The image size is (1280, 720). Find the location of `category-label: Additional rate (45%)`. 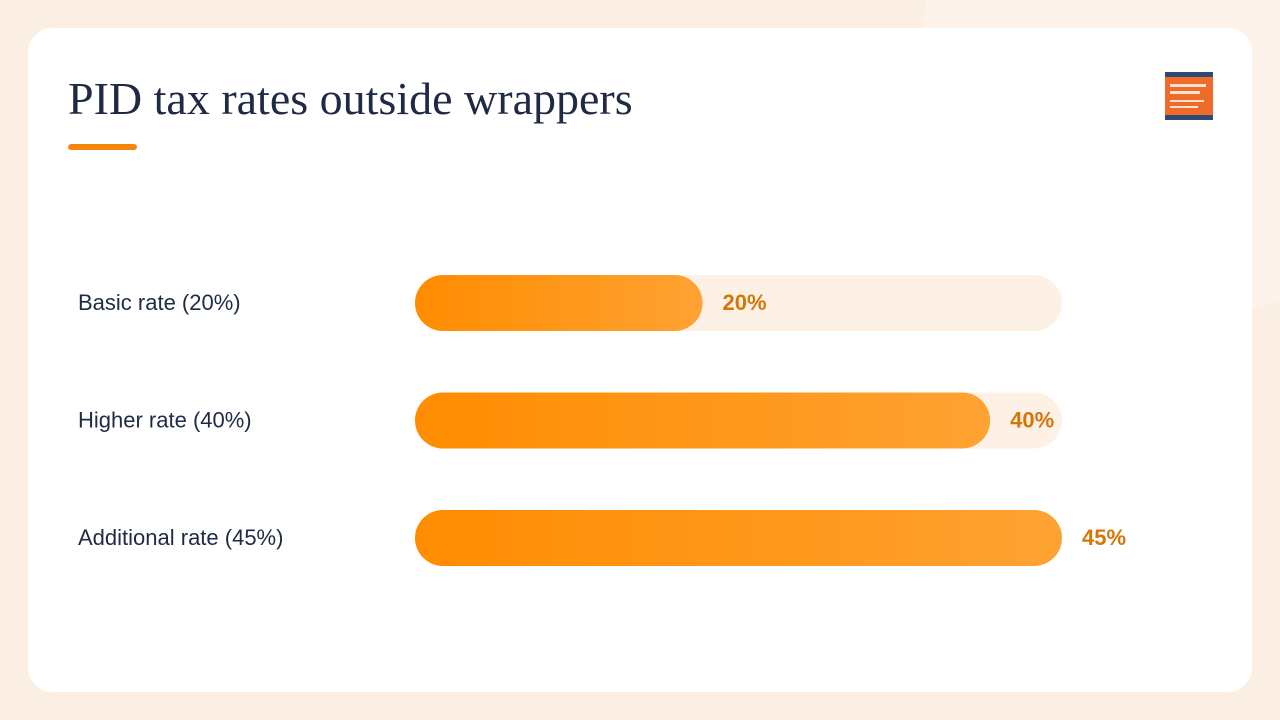

category-label: Additional rate (45%) is located at coordinates (180, 537).